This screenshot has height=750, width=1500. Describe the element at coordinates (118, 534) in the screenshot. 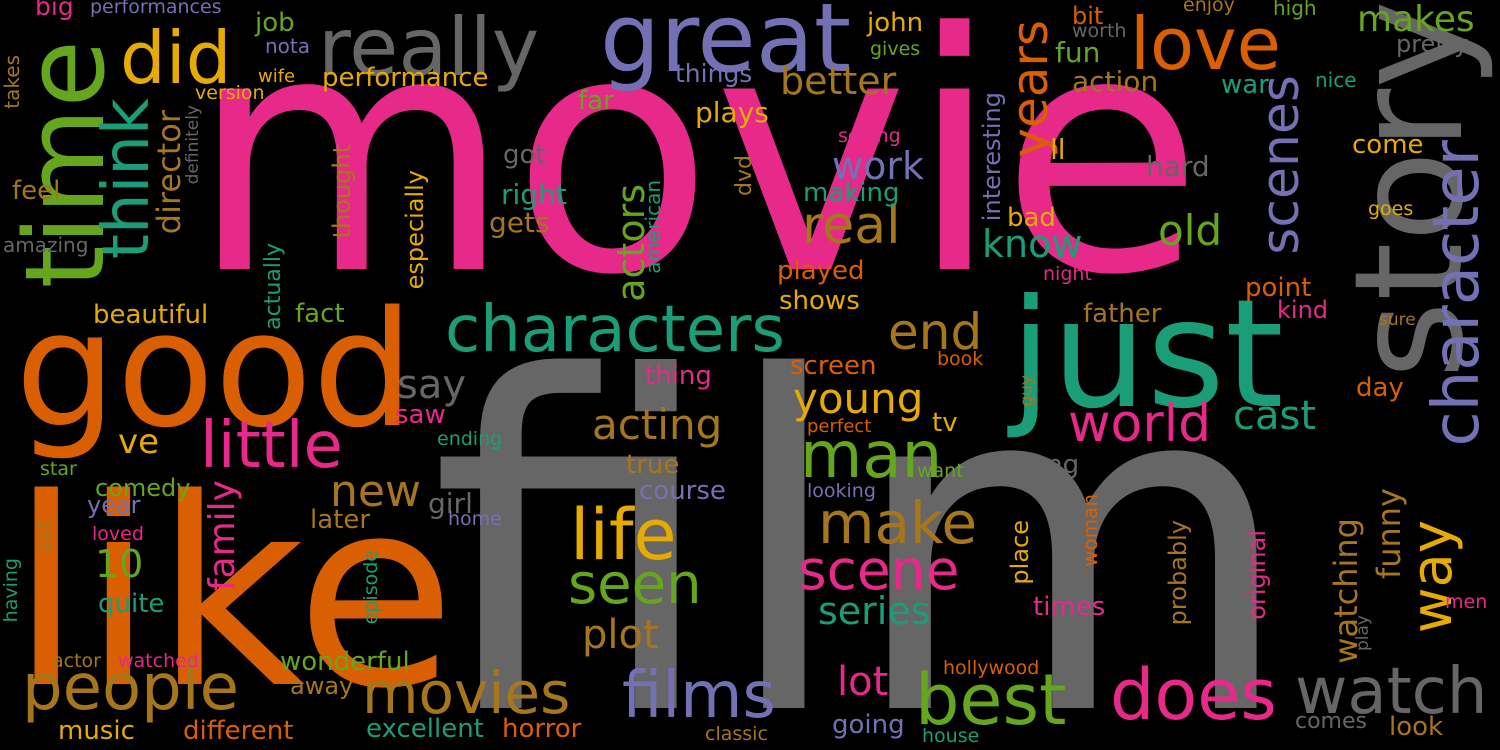

I see `word-loved: loved` at that location.